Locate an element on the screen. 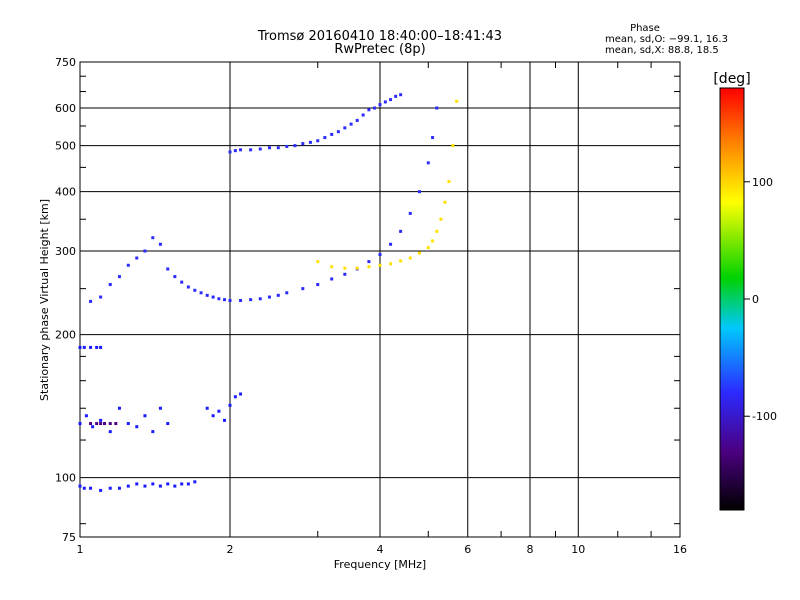 The image size is (800, 600). x-tick-label: 1 is located at coordinates (80, 549).